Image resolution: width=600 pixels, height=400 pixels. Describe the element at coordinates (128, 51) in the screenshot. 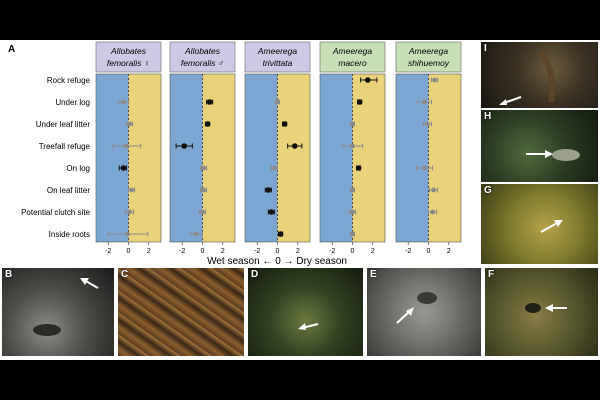

I see `species-name-genus: Allobates` at that location.